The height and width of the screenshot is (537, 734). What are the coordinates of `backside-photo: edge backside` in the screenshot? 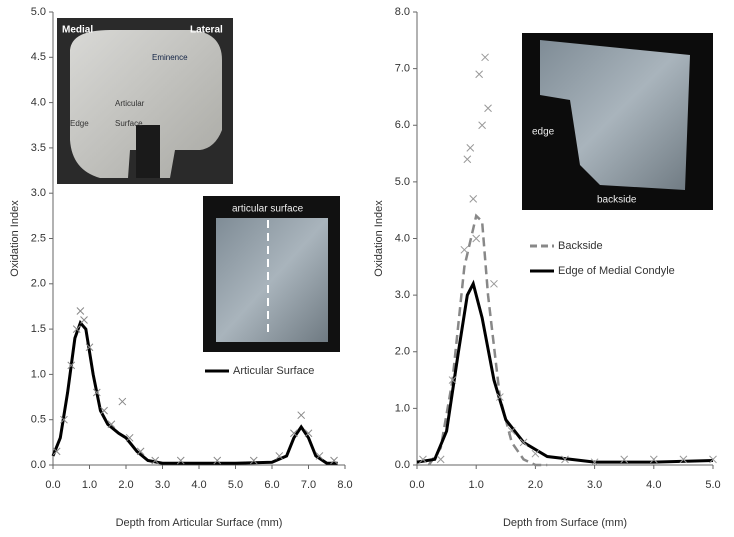 It's located at (617, 121).